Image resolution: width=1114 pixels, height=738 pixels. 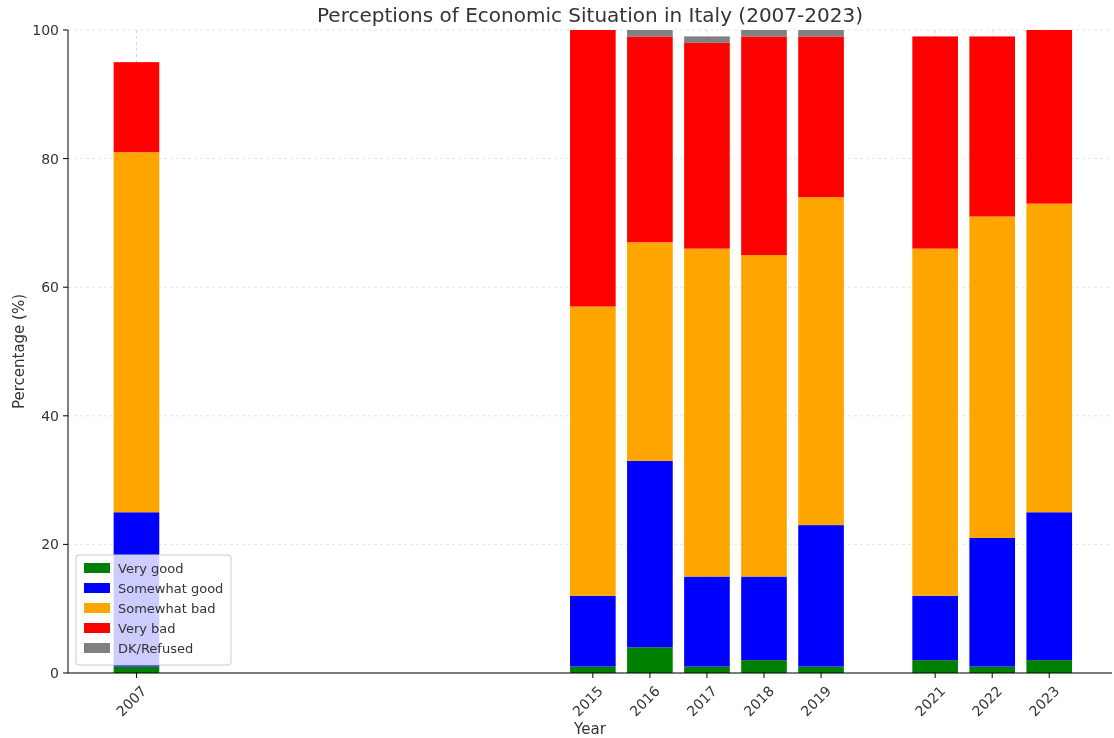 What do you see at coordinates (167, 608) in the screenshot?
I see `legend-label: Somewhat bad` at bounding box center [167, 608].